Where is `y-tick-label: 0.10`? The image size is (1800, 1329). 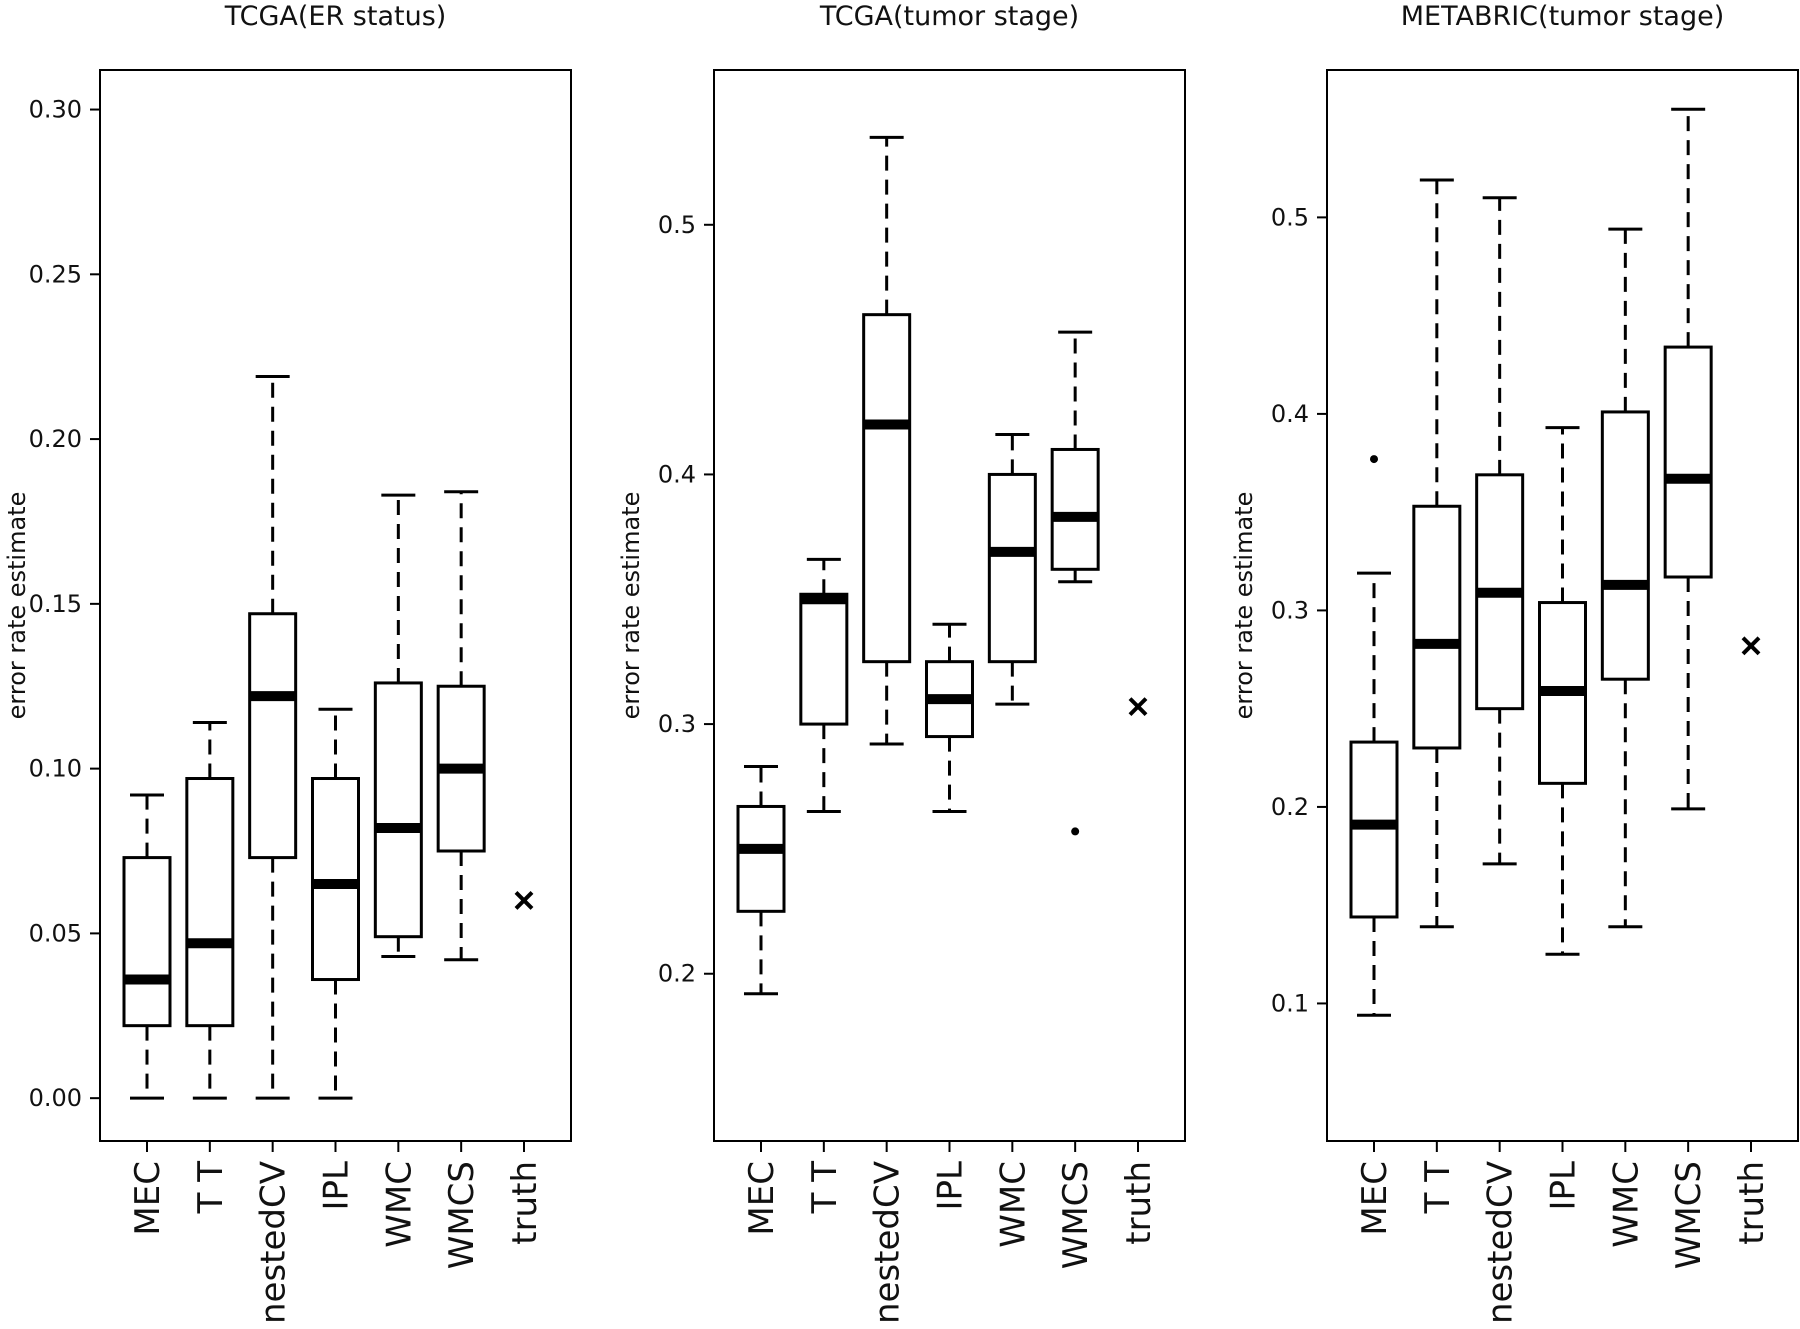 y-tick-label: 0.10 is located at coordinates (55, 769).